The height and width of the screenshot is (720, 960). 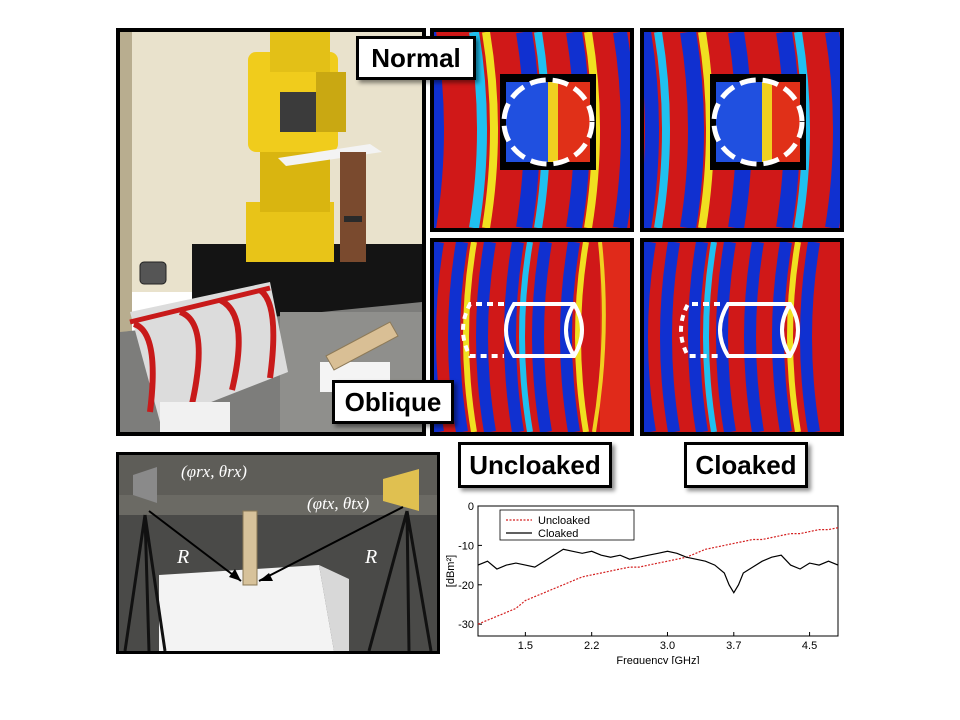 I want to click on measurement-setup-illustration: (φrx, θrx) (φtx, θtx) R R, so click(x=278, y=553).